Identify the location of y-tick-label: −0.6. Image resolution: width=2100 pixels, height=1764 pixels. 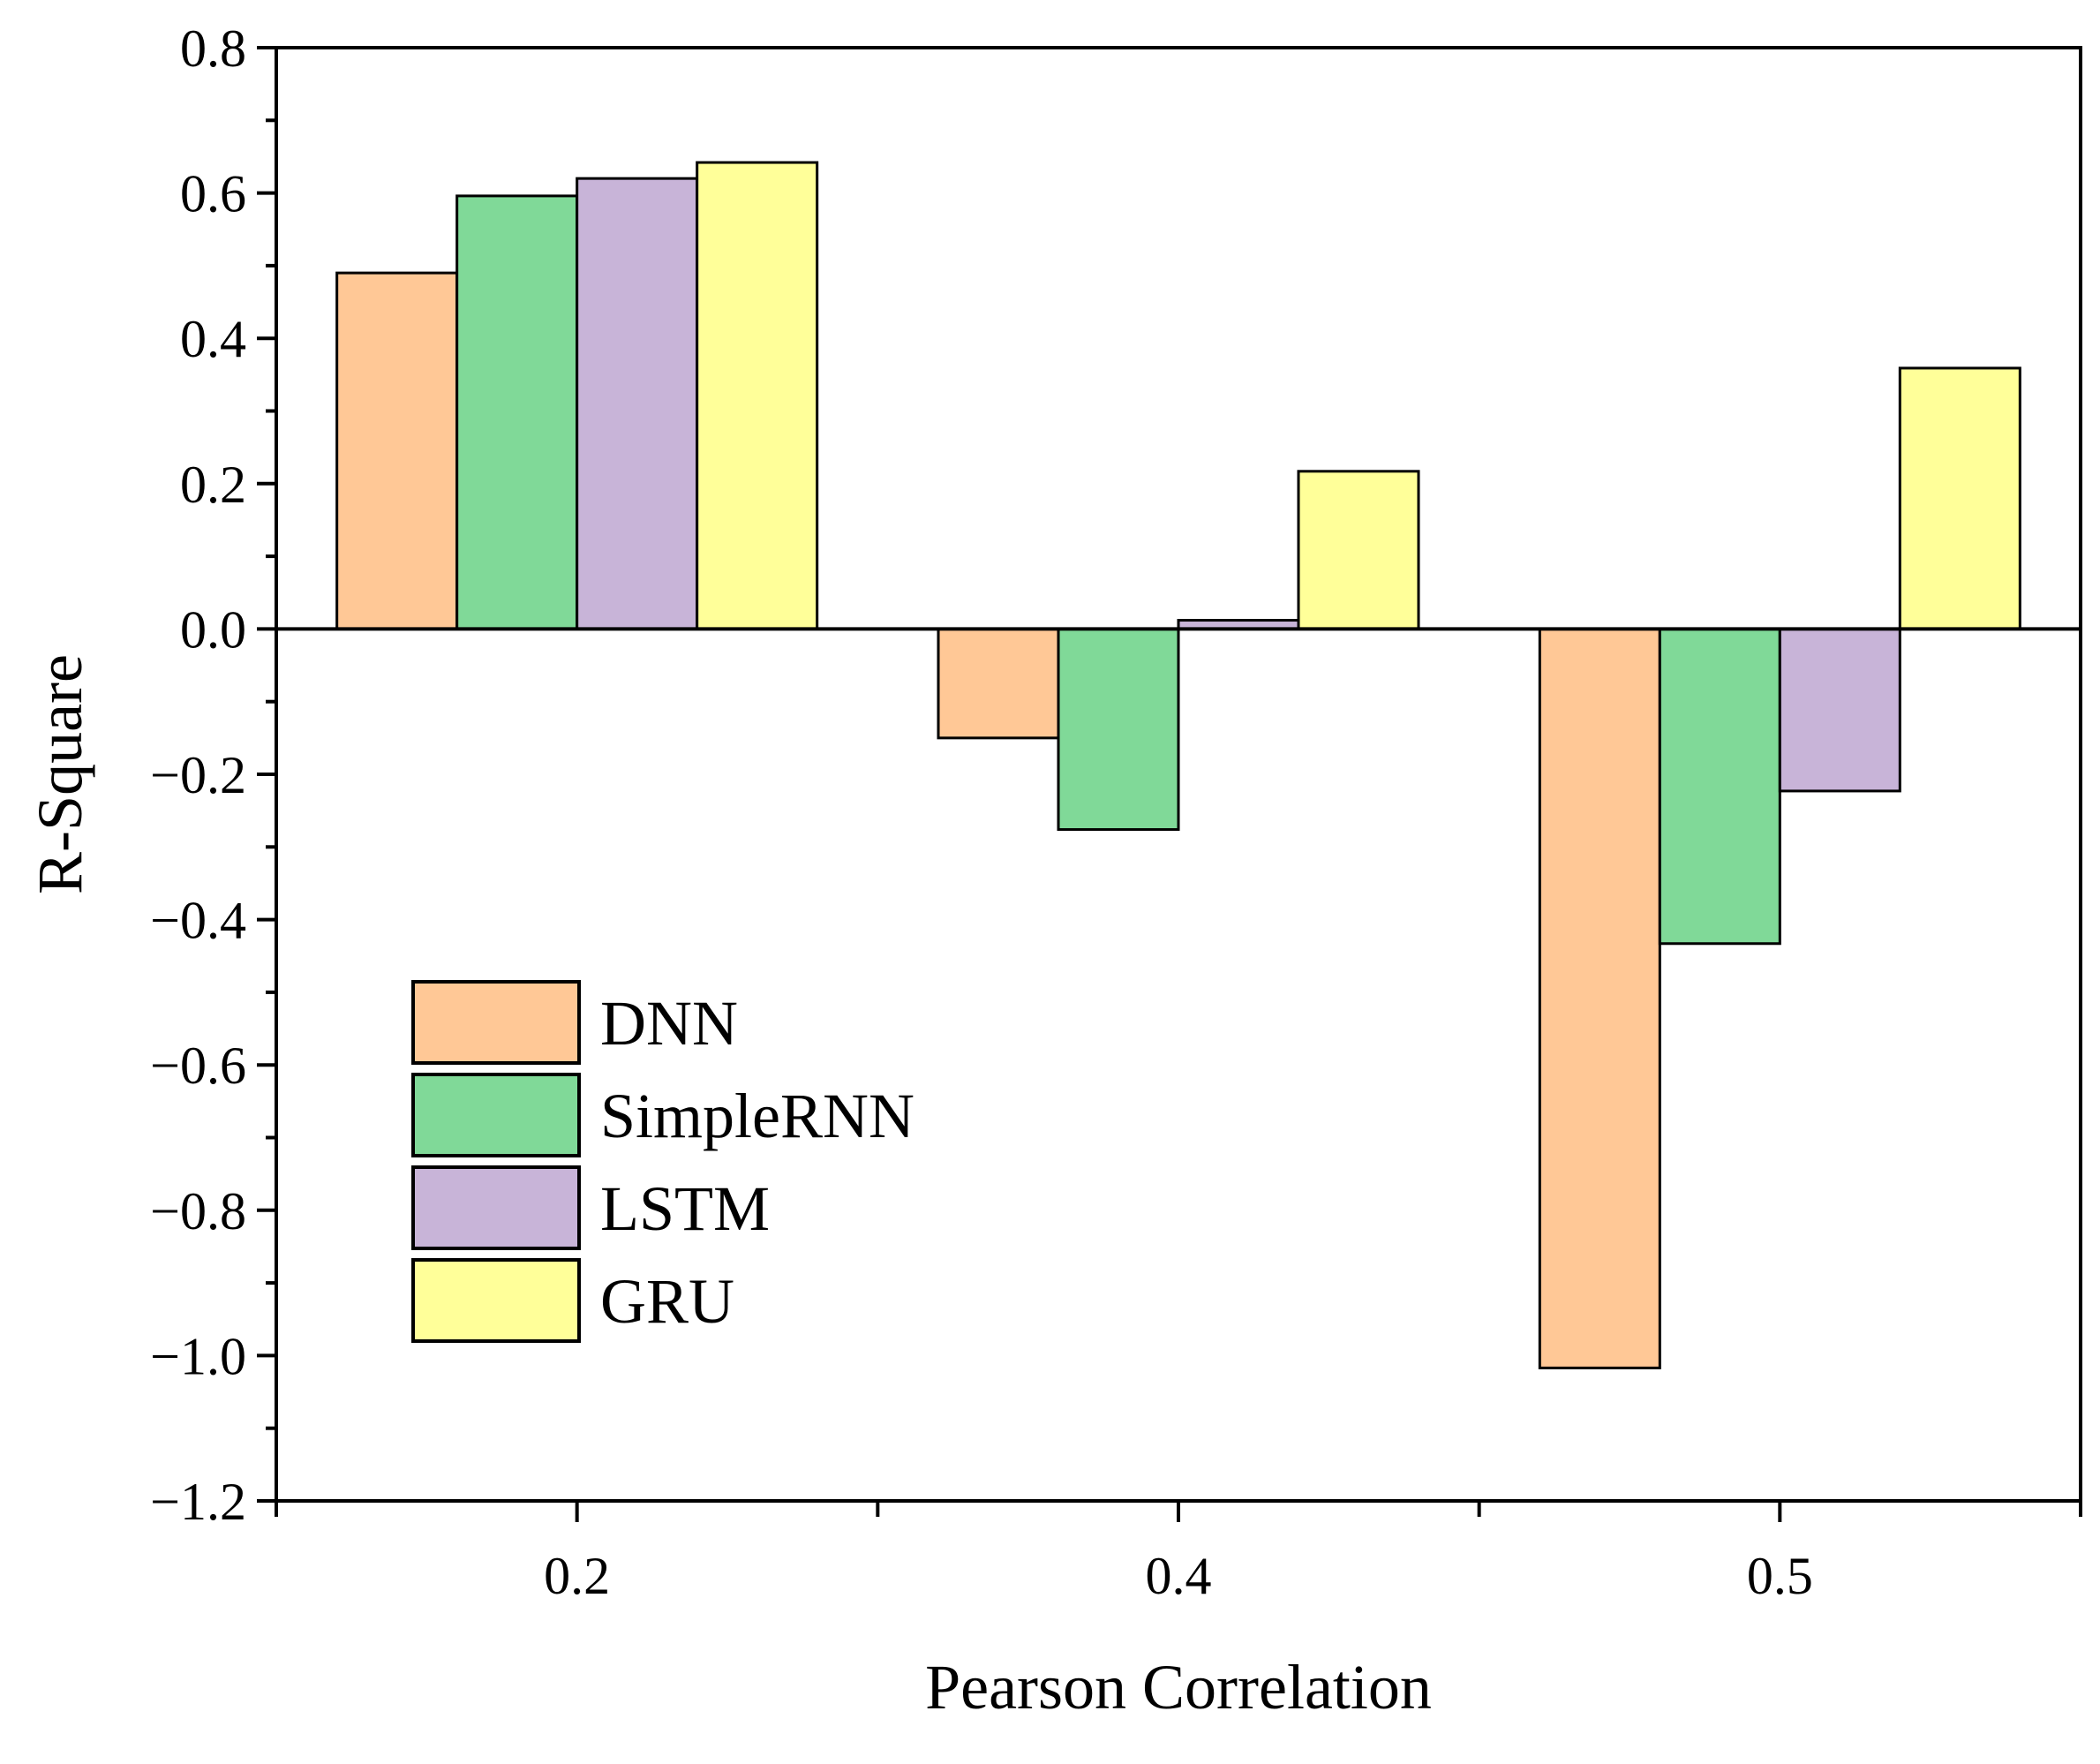
(198, 1066).